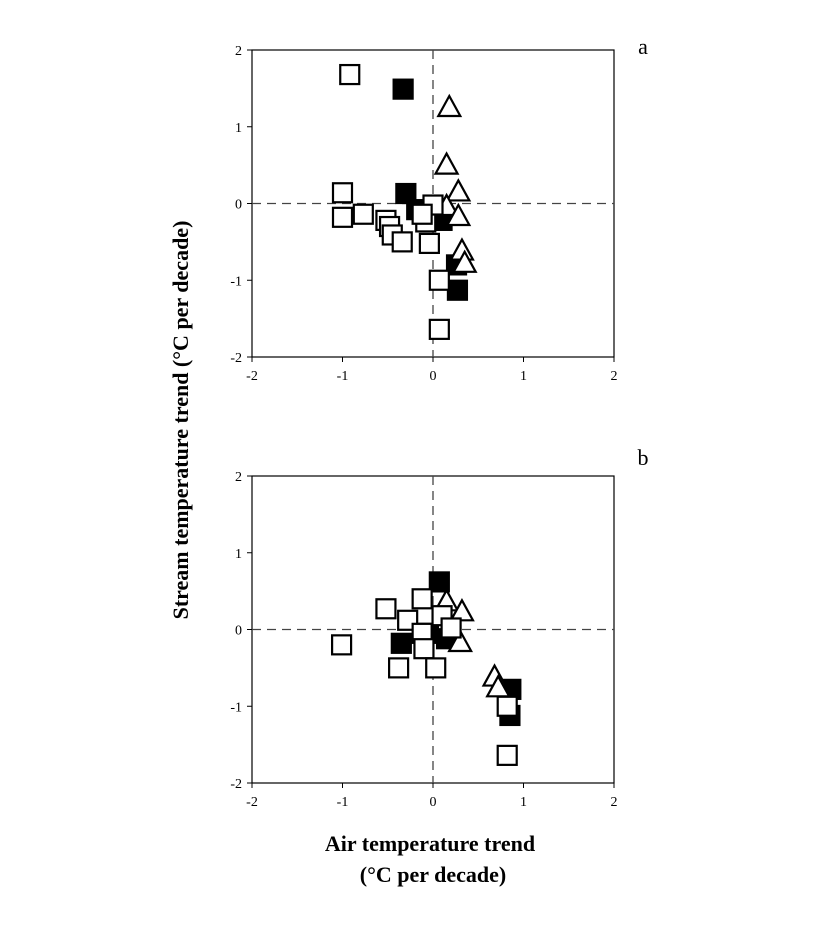 This screenshot has width=820, height=927. What do you see at coordinates (433, 874) in the screenshot?
I see `x-axis-title-line2: (°C per decade)` at bounding box center [433, 874].